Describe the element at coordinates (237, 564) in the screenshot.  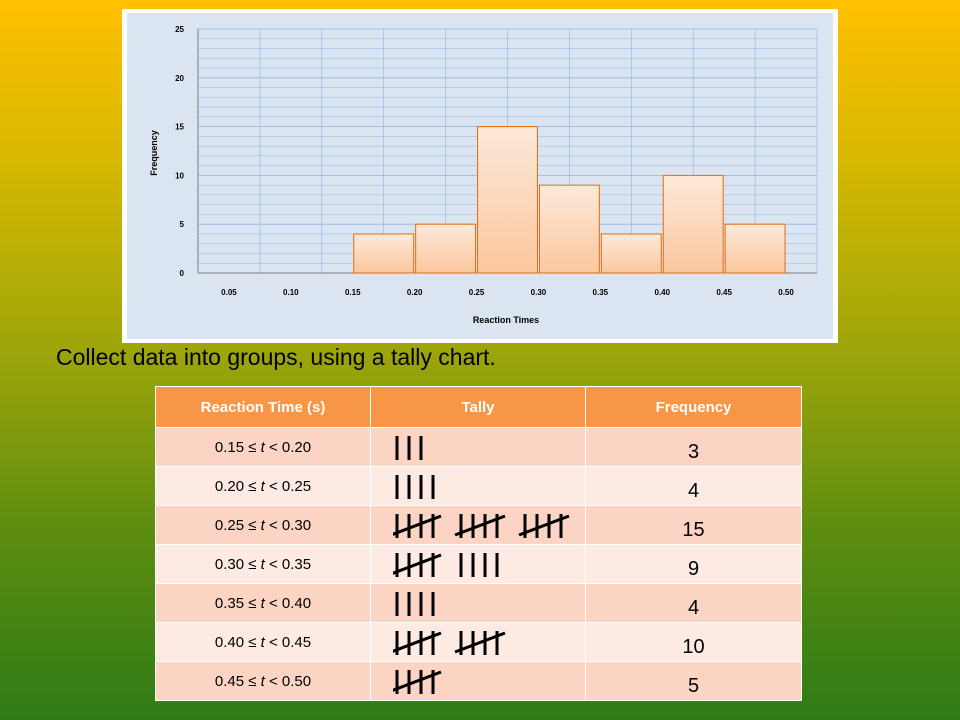
I see `range-low: 0.30 ≤` at that location.